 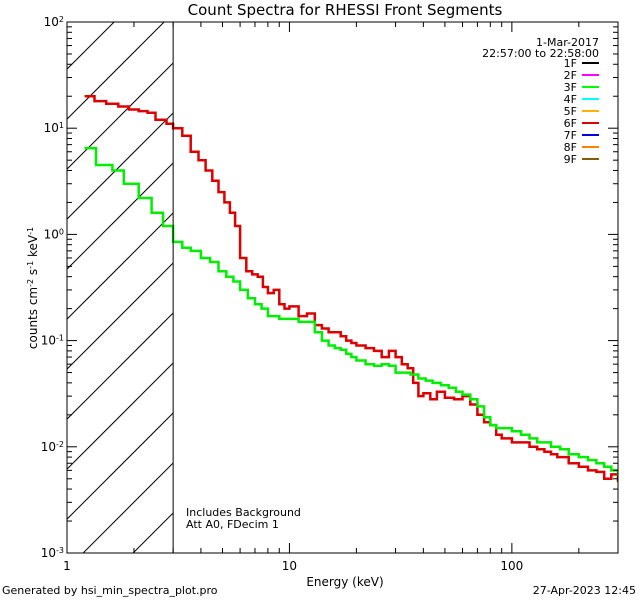 What do you see at coordinates (52, 340) in the screenshot?
I see `y-tick-label: 10⁻¹` at bounding box center [52, 340].